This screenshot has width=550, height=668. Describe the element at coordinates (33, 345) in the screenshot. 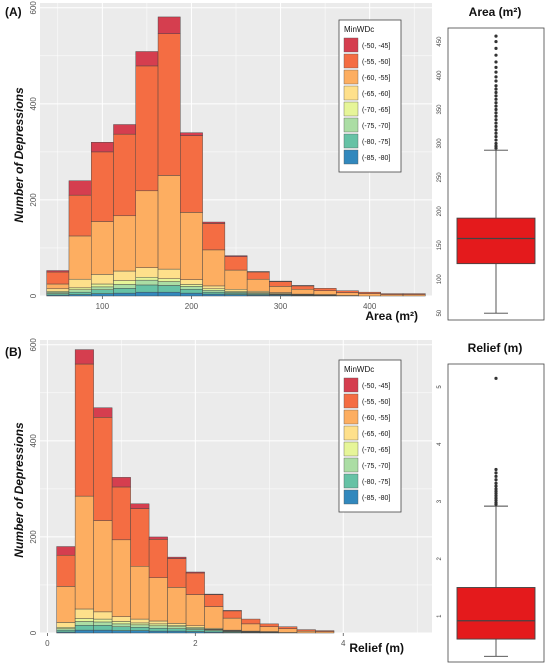

I see `relief-y-tick-label: 600` at that location.